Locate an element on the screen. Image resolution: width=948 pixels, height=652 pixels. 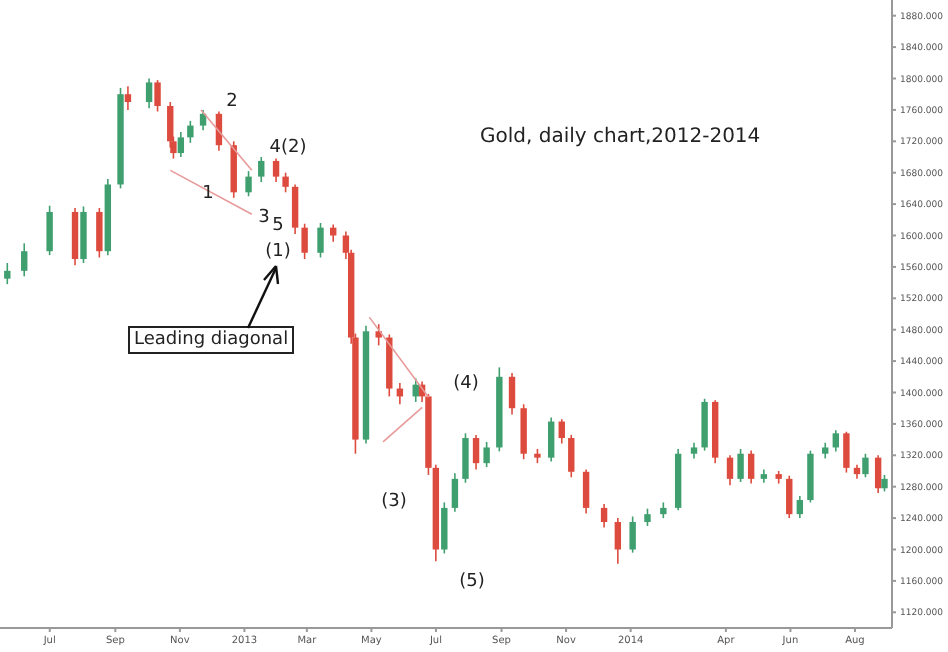
annotation: (1) is located at coordinates (278, 252).